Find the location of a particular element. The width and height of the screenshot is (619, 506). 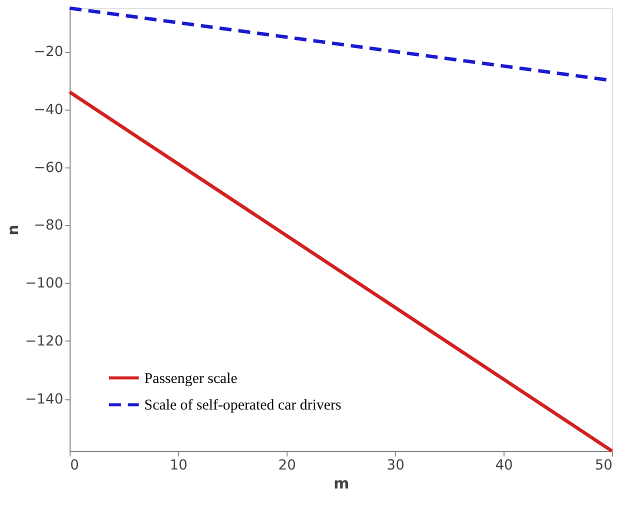

y-axis-title: n is located at coordinates (13, 230).